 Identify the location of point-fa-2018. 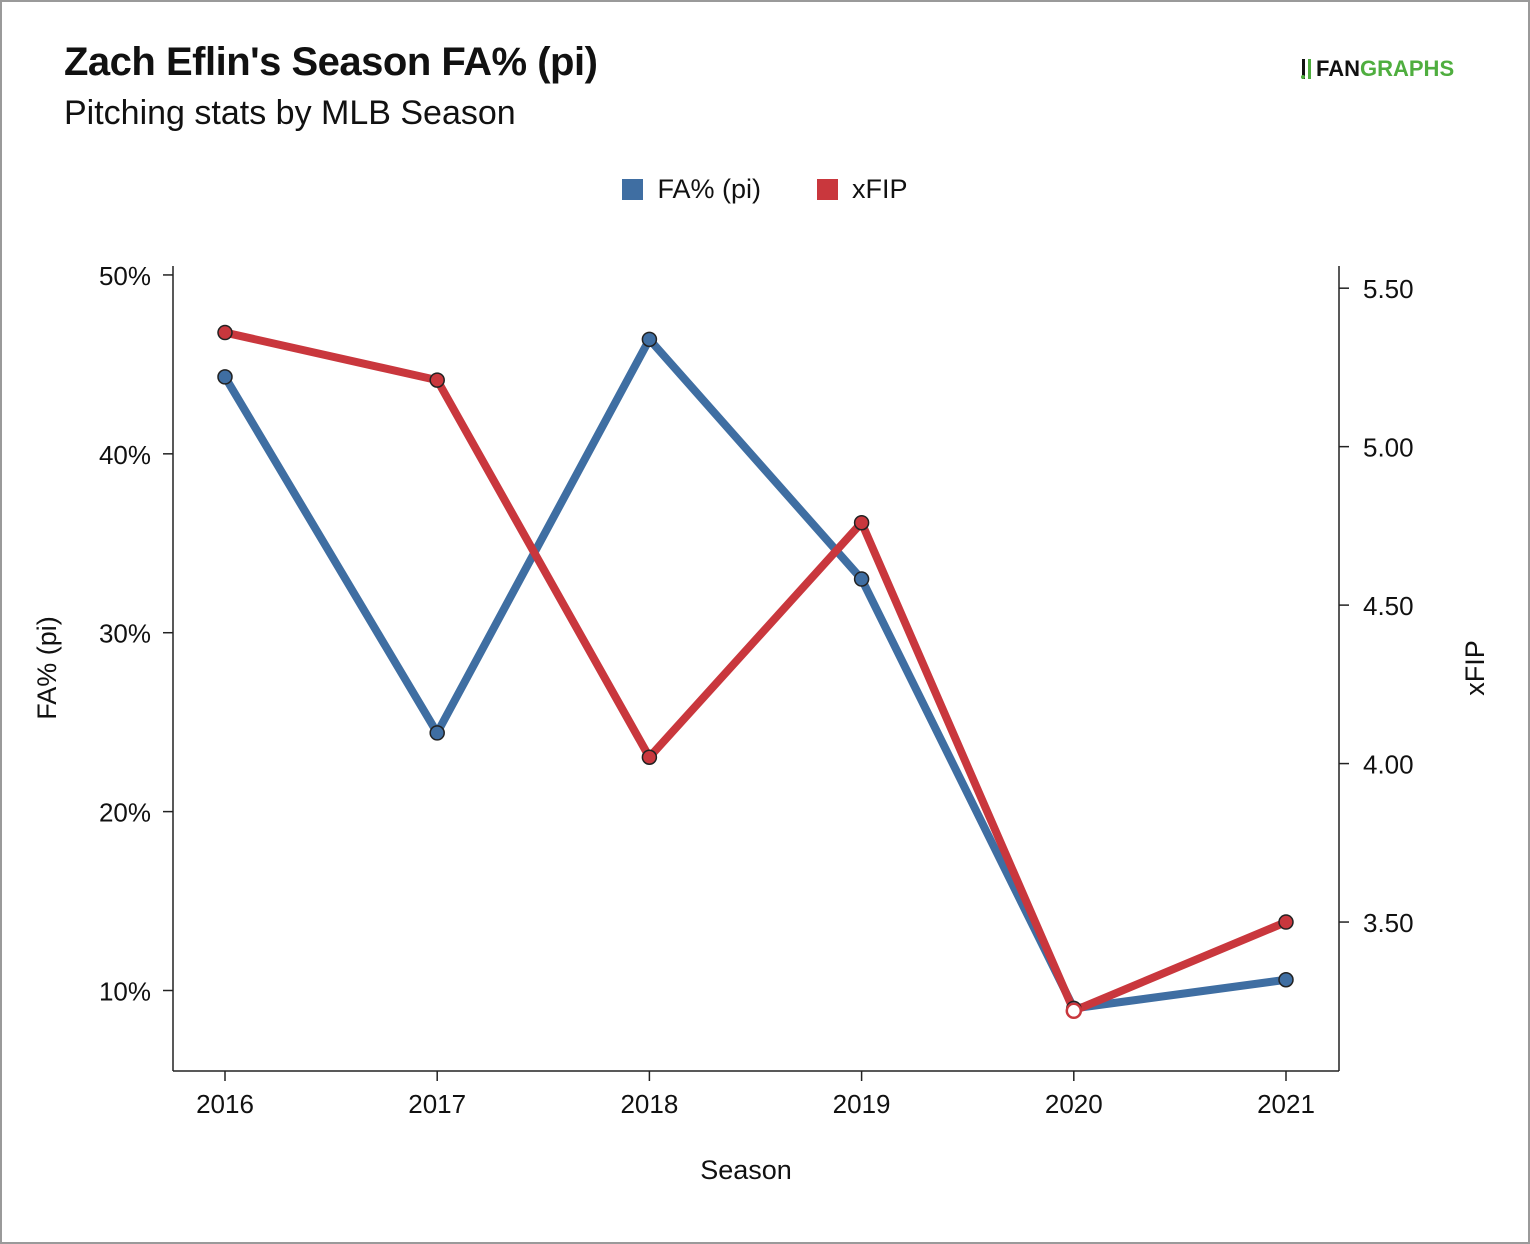
(649, 339).